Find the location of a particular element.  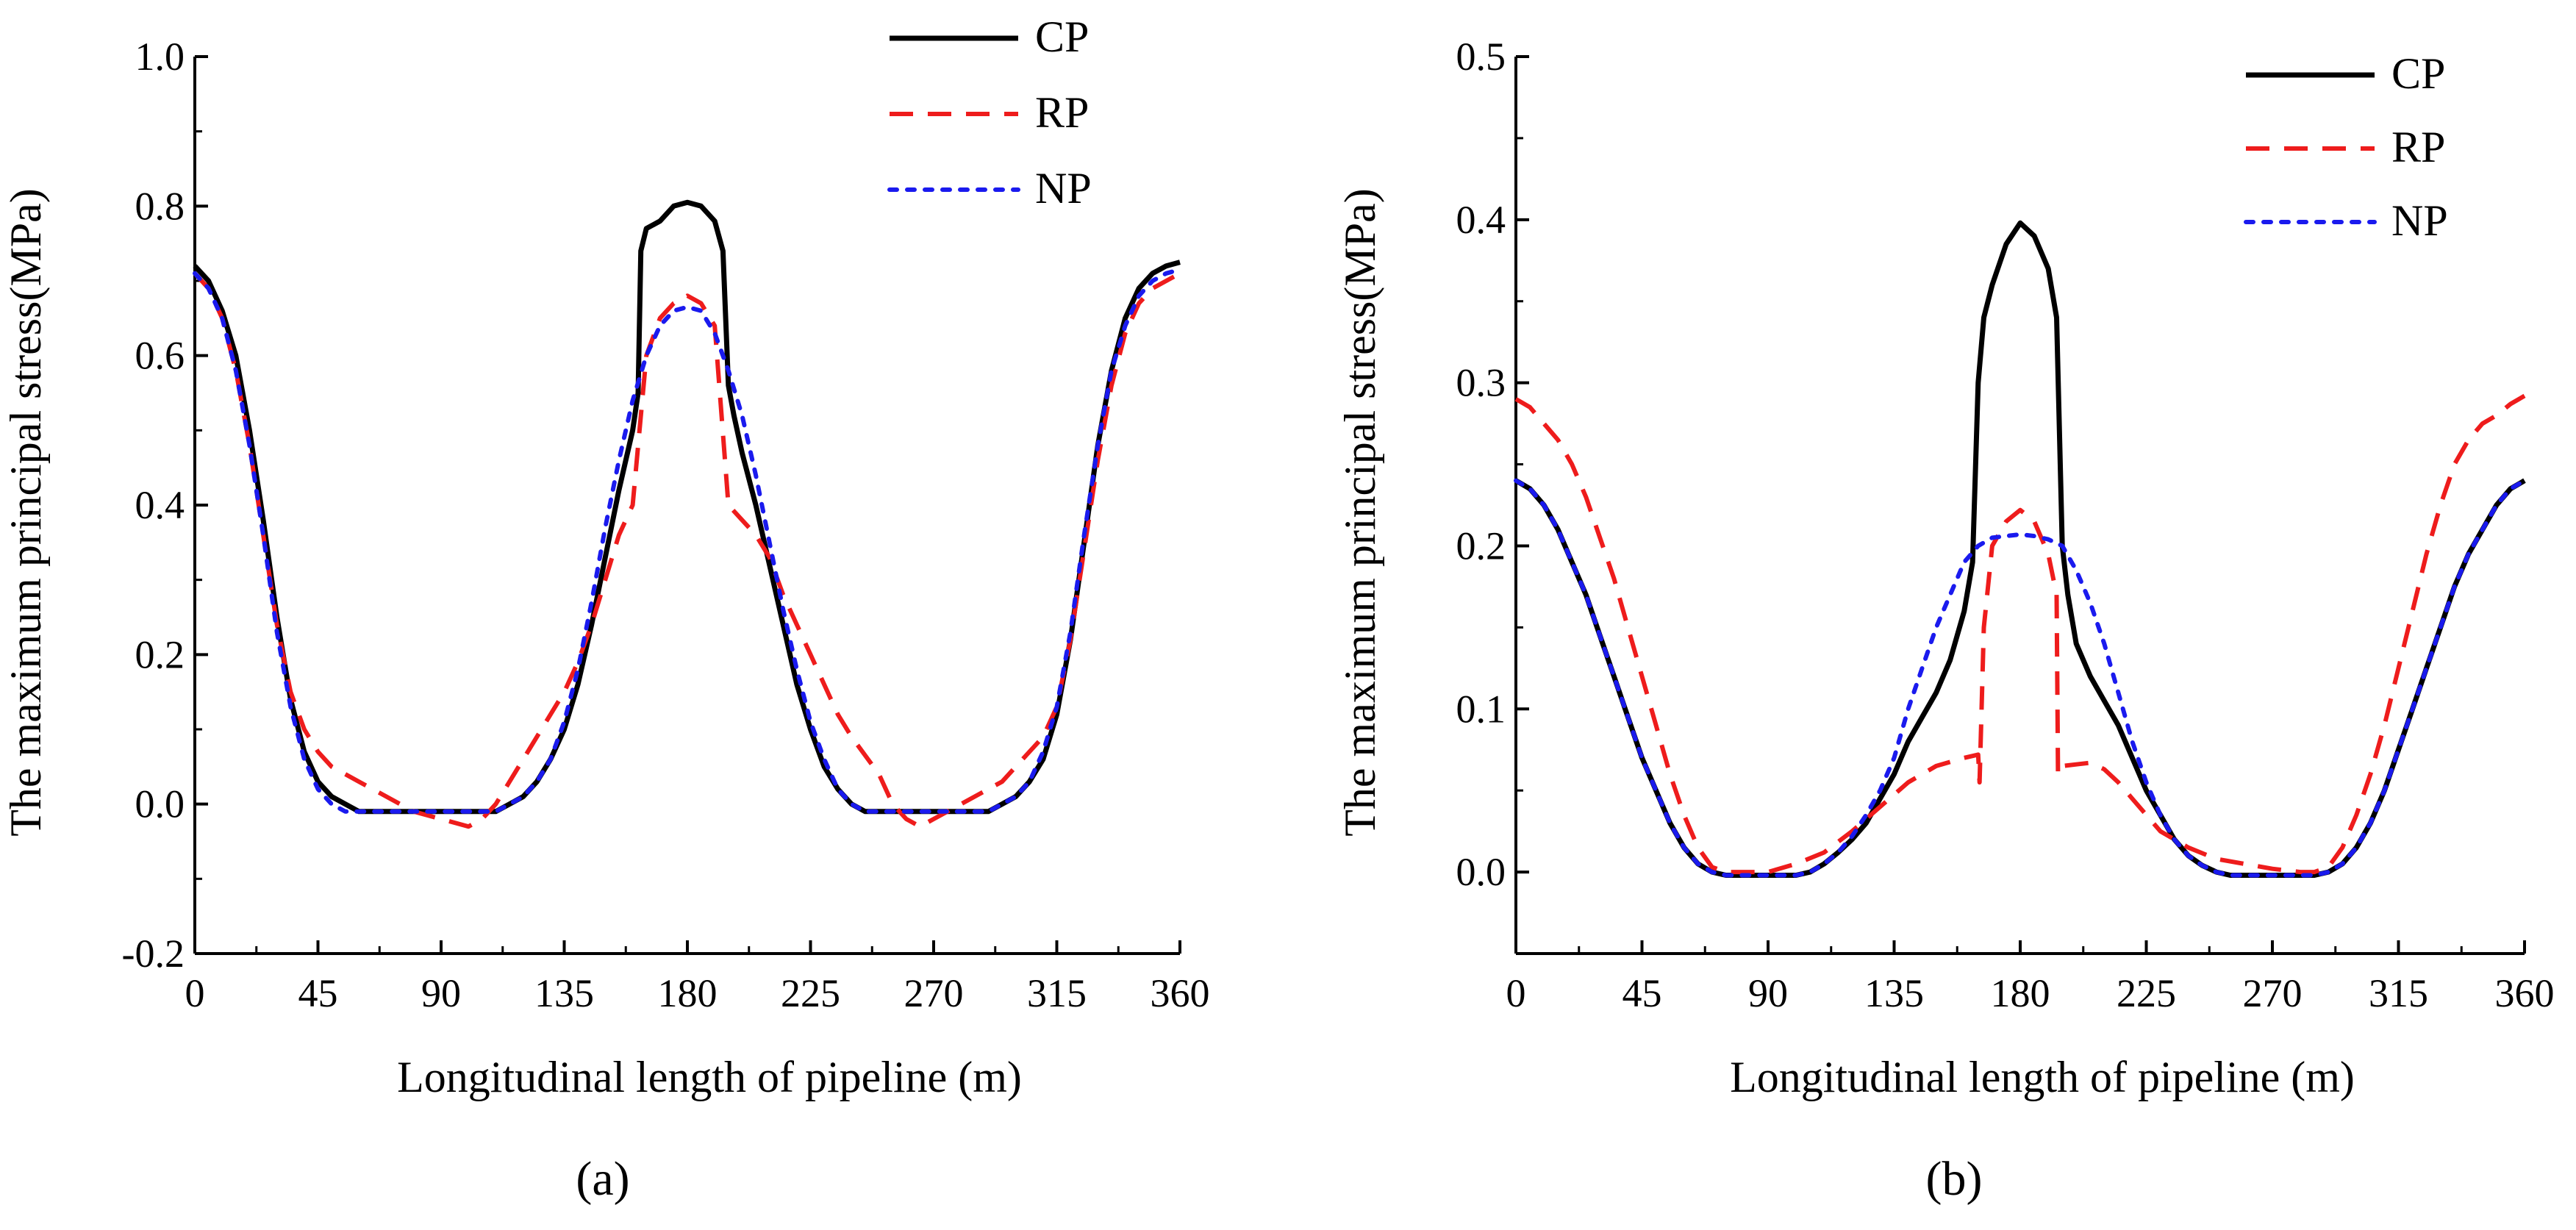

panel-label: (a) is located at coordinates (602, 1179).